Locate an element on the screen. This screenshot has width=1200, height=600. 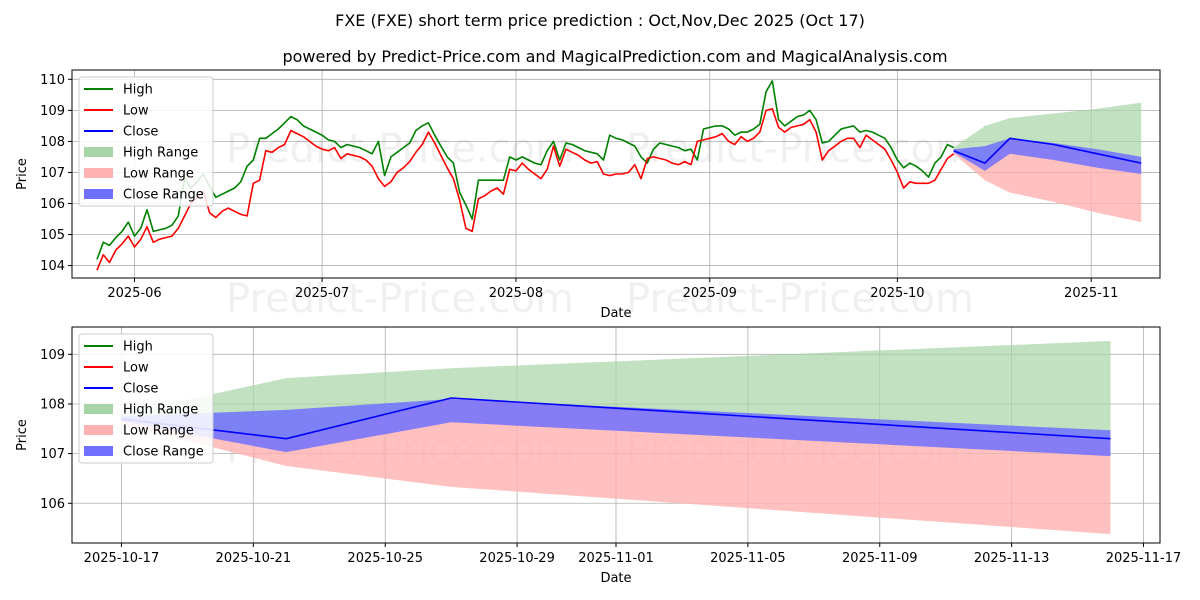
x-tick-label: 2025-08 is located at coordinates (516, 293).